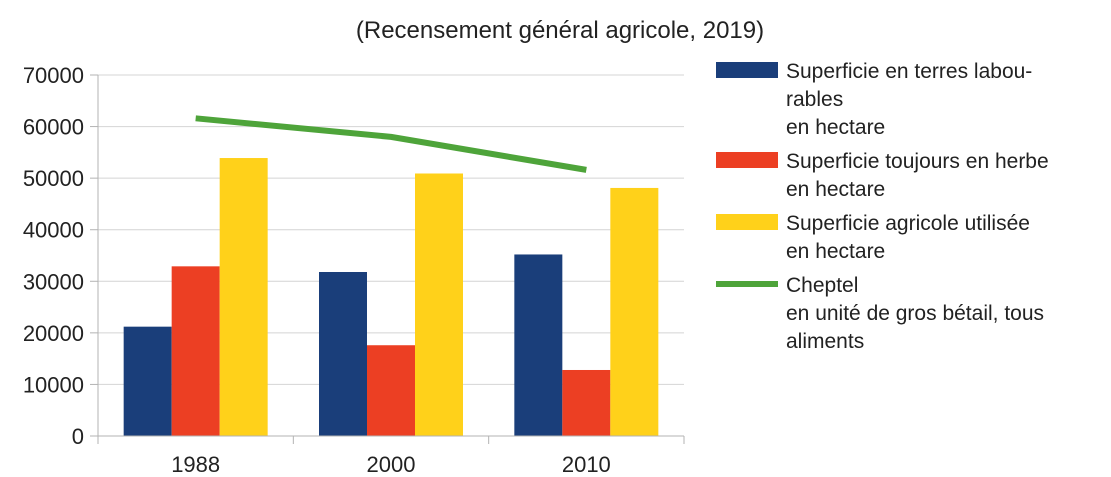 This screenshot has height=477, width=1111. I want to click on y-tick-label: 50000, so click(53, 178).